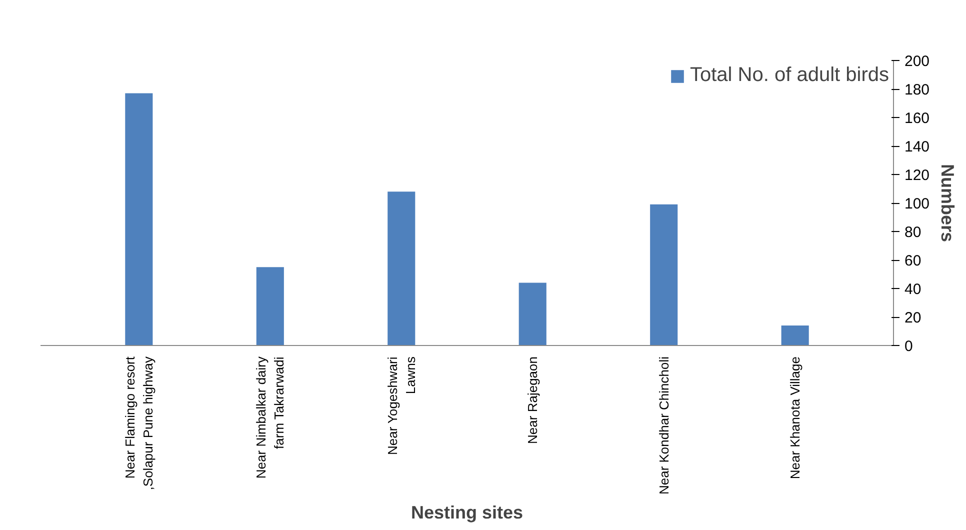  I want to click on x-axis-title: Nesting sites, so click(467, 512).